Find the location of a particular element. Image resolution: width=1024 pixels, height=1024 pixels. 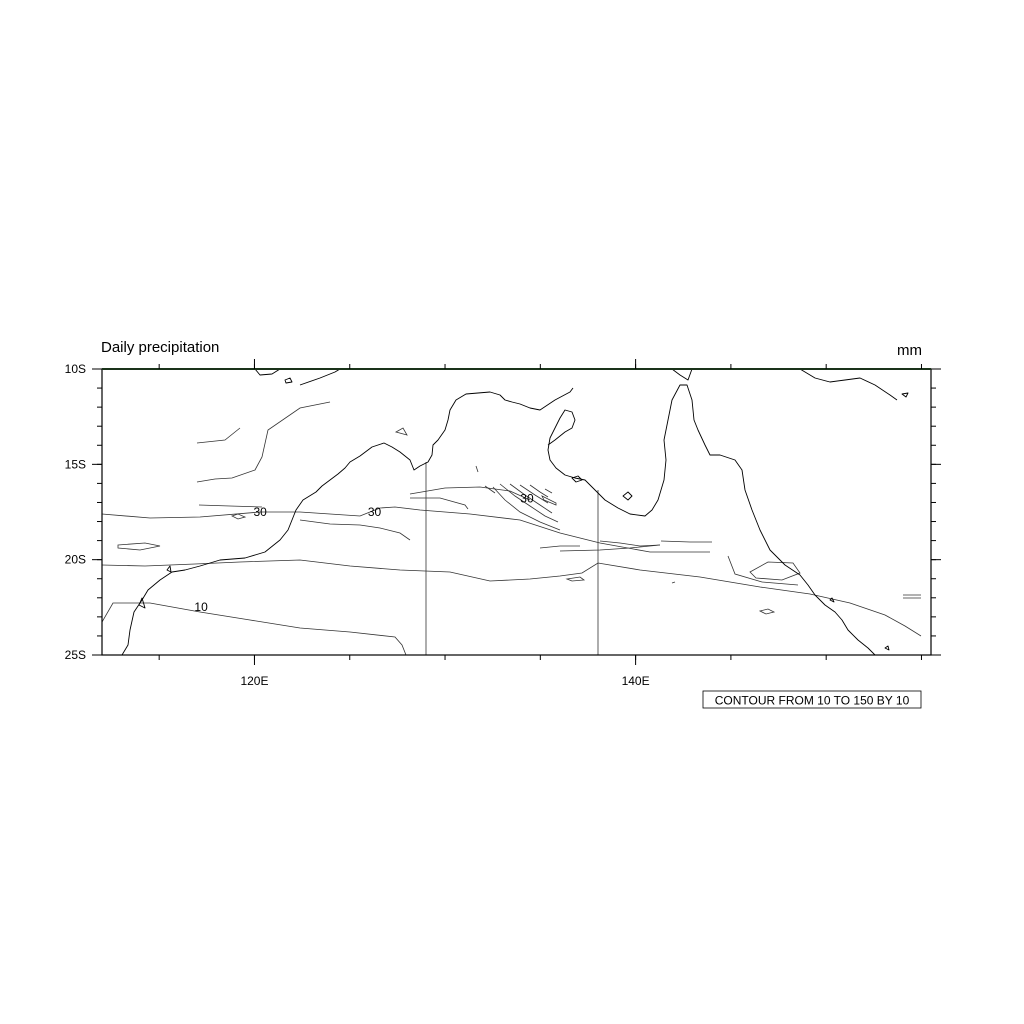

coastline-west-islet is located at coordinates (169, 569).